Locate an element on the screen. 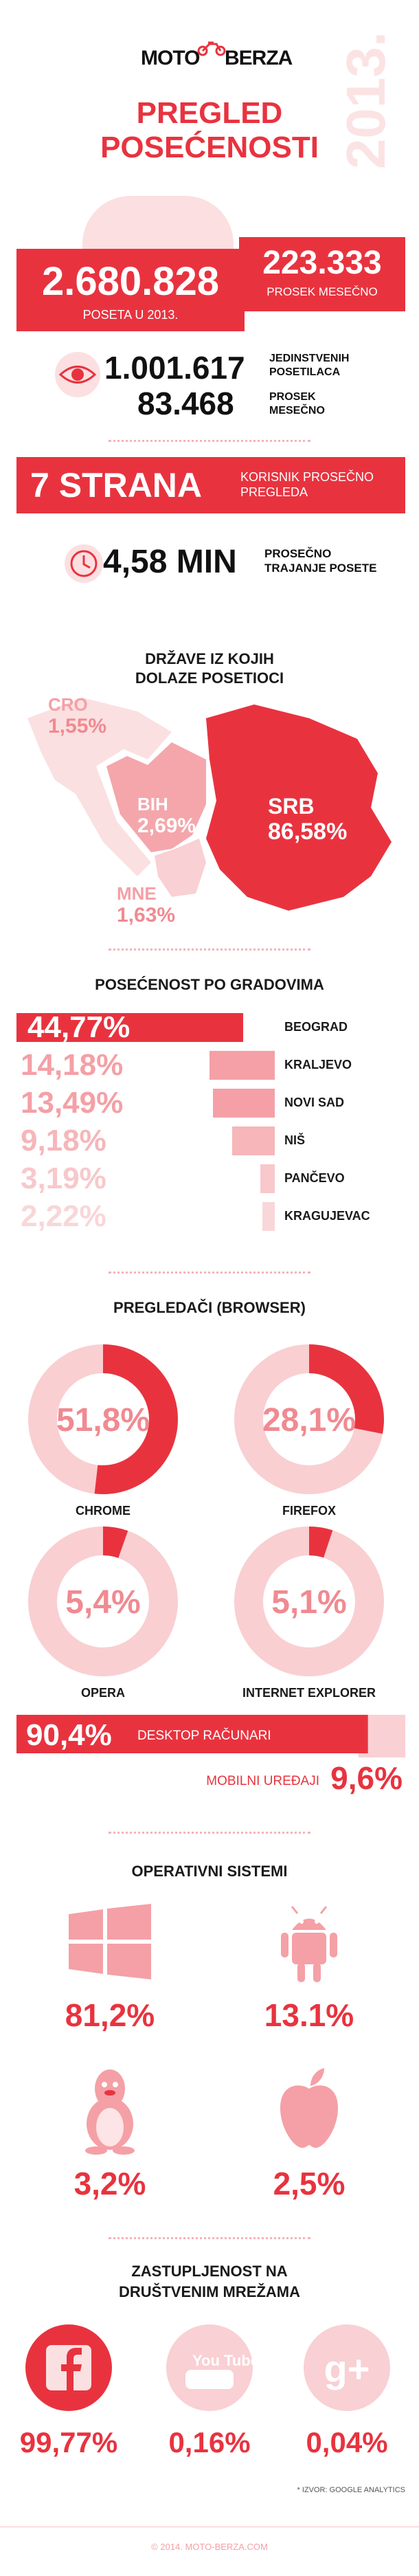 The width and height of the screenshot is (419, 2576). linux-icon is located at coordinates (110, 2112).